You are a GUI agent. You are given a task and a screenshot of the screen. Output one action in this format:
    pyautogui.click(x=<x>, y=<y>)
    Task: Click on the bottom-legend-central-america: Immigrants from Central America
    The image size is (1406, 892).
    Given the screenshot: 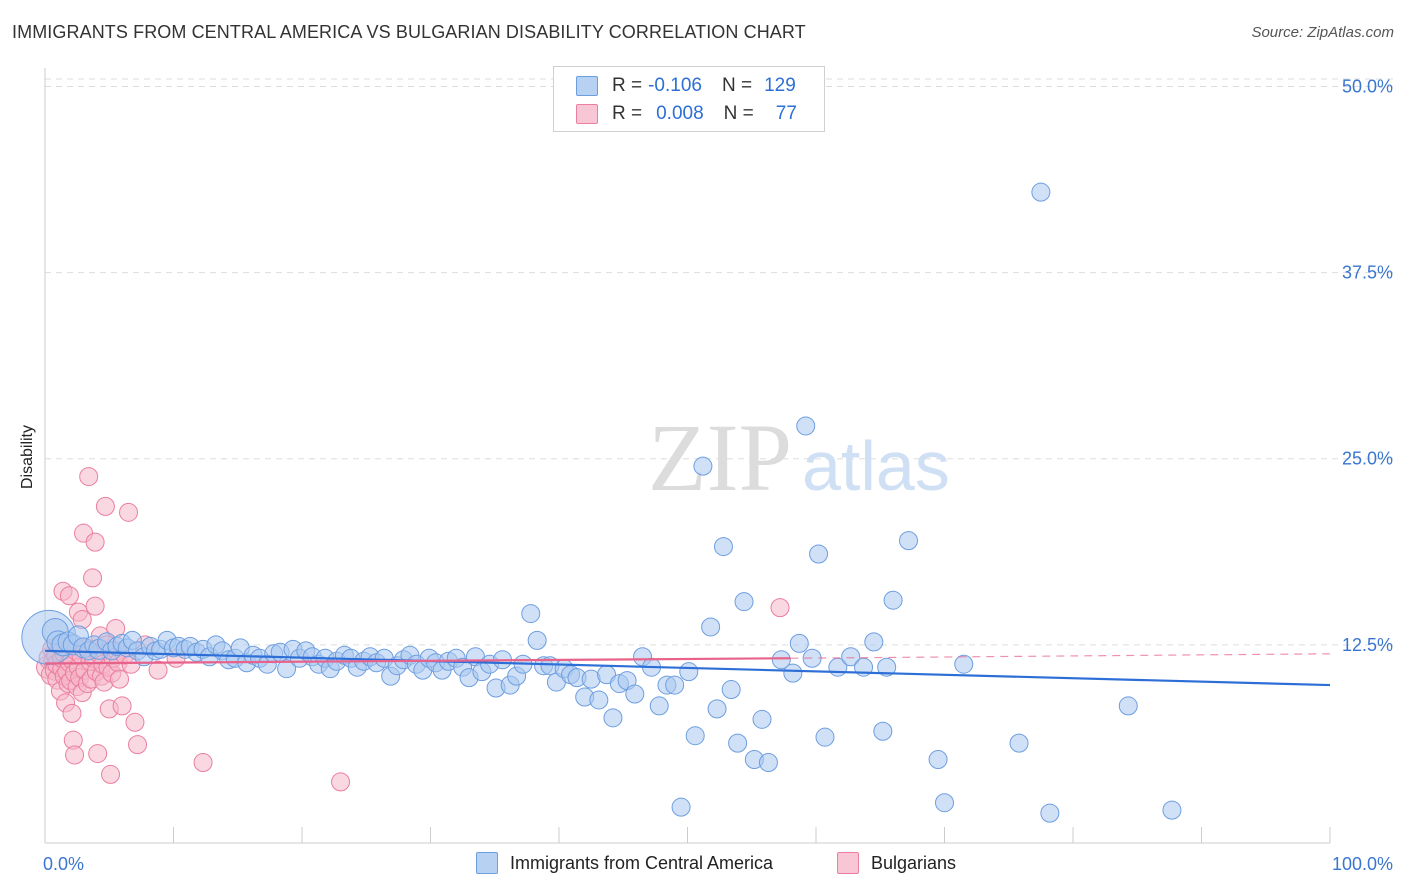 What is the action you would take?
    pyautogui.click(x=624, y=863)
    